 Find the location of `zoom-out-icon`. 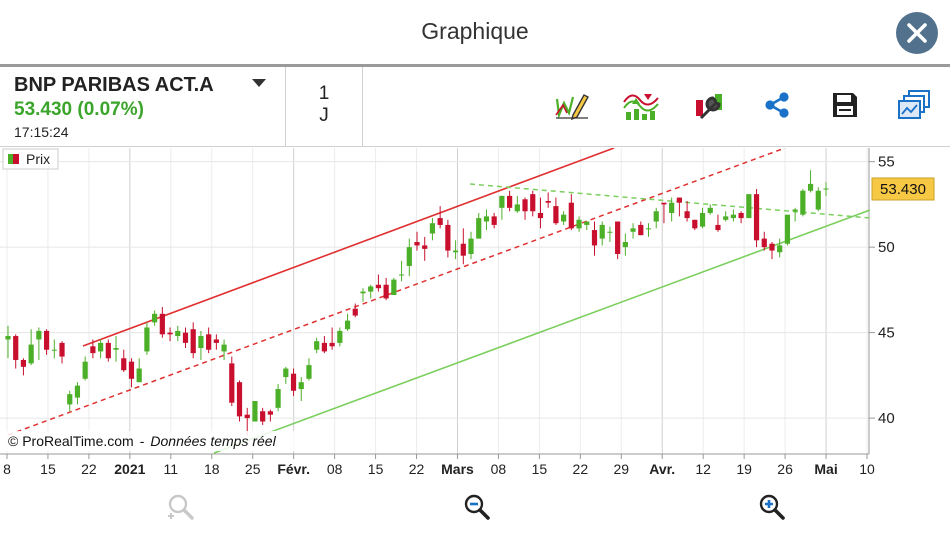

zoom-out-icon is located at coordinates (477, 507).